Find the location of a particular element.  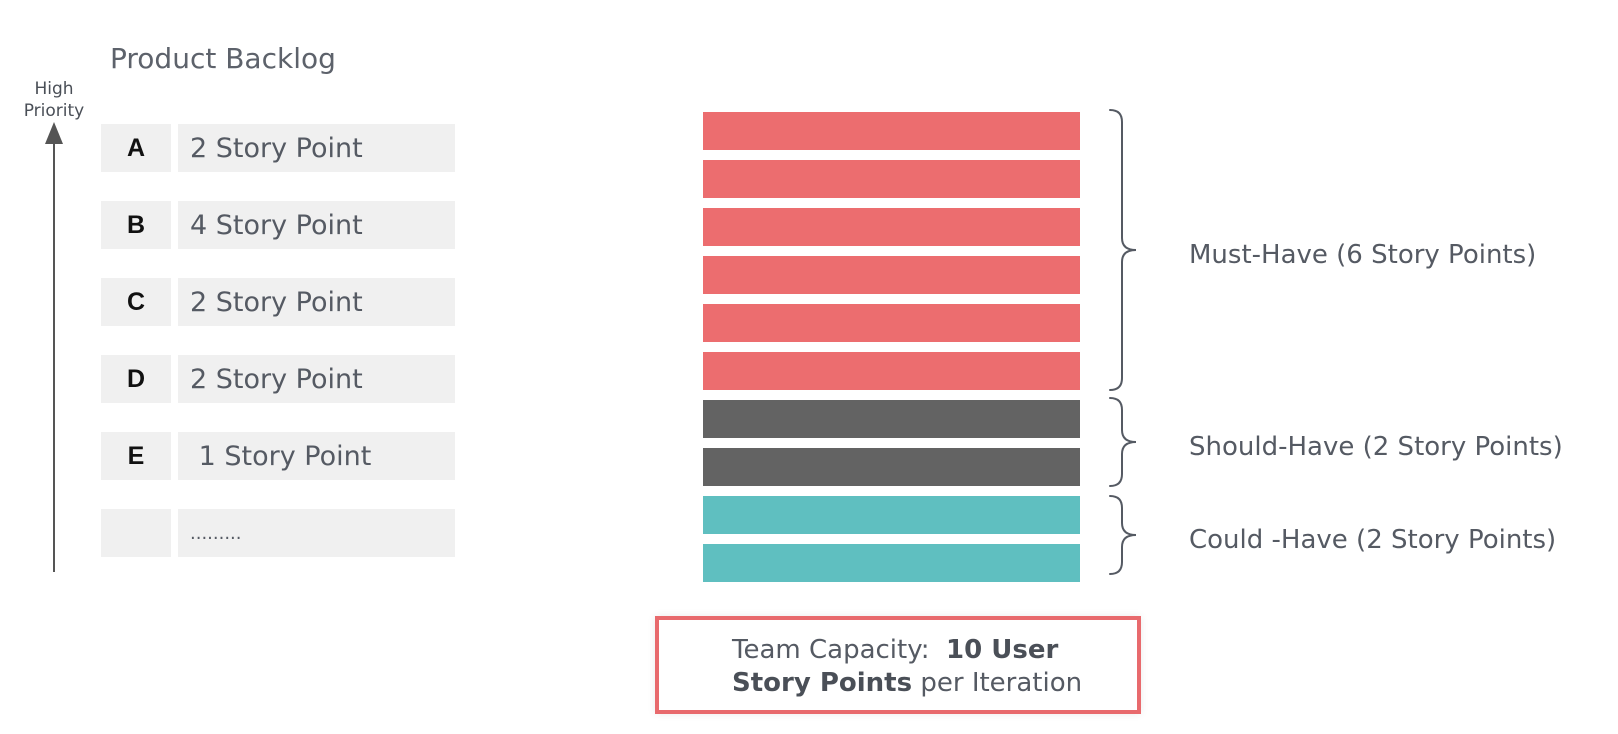

capacity-suffix: per Iteration is located at coordinates (997, 683).